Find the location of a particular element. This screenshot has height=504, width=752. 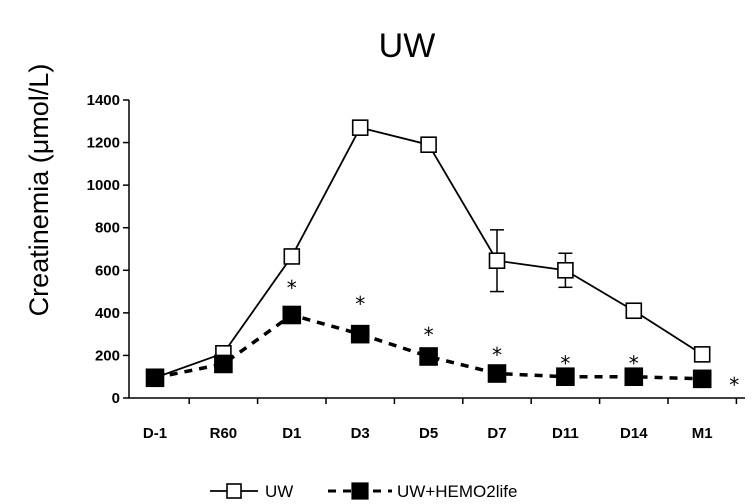

x-tick-labels: D-1 R60 D1 D3 D5 D7 D11 D14 M1 is located at coordinates (428, 433).